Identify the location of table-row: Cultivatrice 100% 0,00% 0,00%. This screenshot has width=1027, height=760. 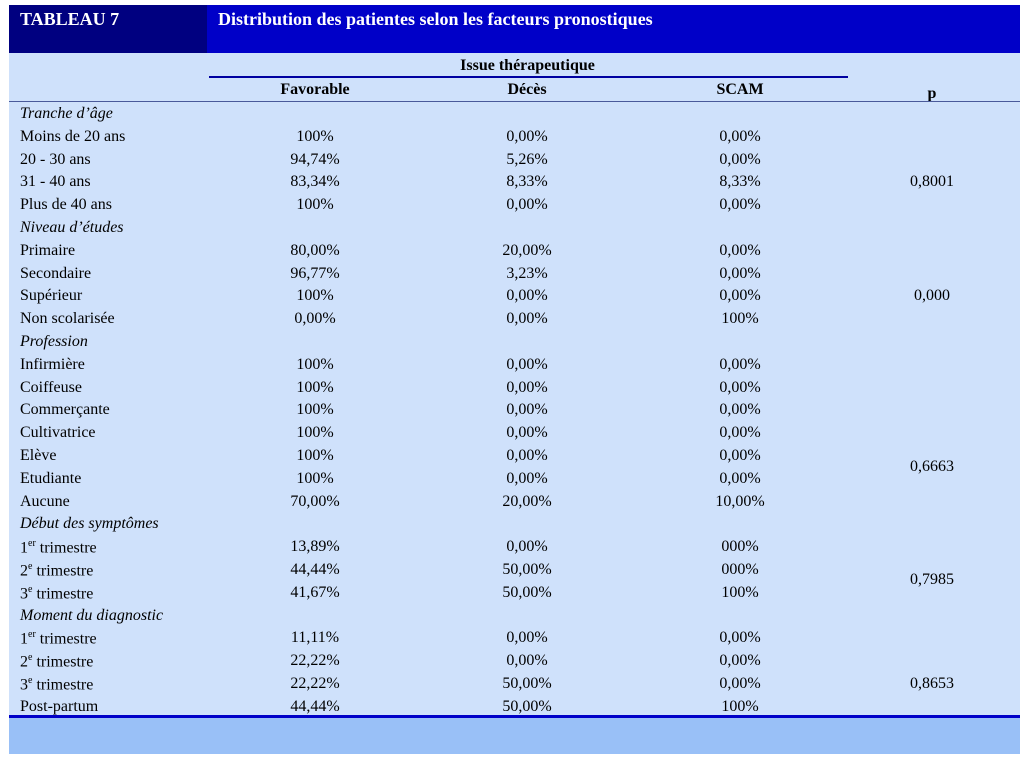
(514, 433).